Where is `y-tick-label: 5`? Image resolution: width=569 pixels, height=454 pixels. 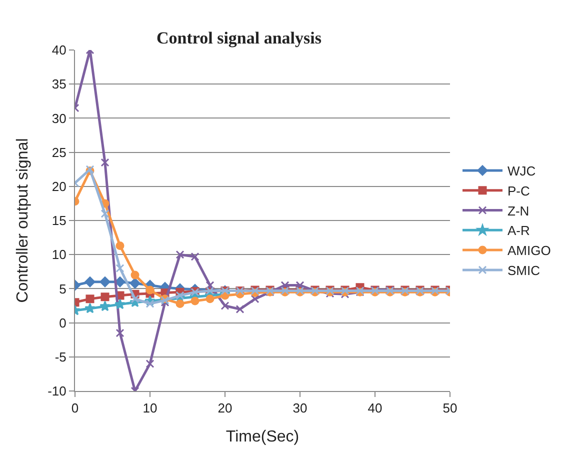
y-tick-label: 5 is located at coordinates (62, 288).